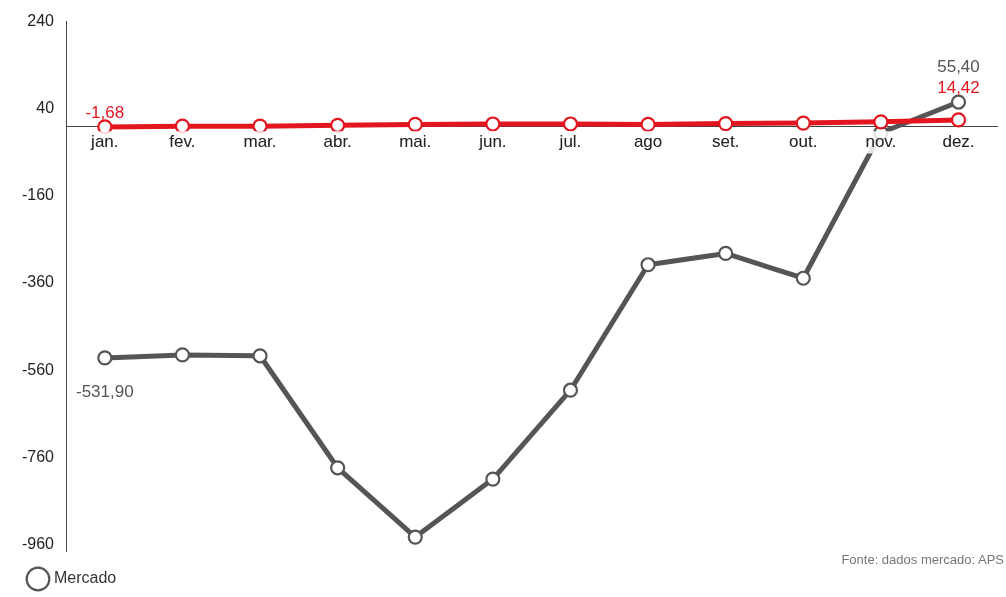  Describe the element at coordinates (725, 142) in the screenshot. I see `x-tick-label: set.` at that location.